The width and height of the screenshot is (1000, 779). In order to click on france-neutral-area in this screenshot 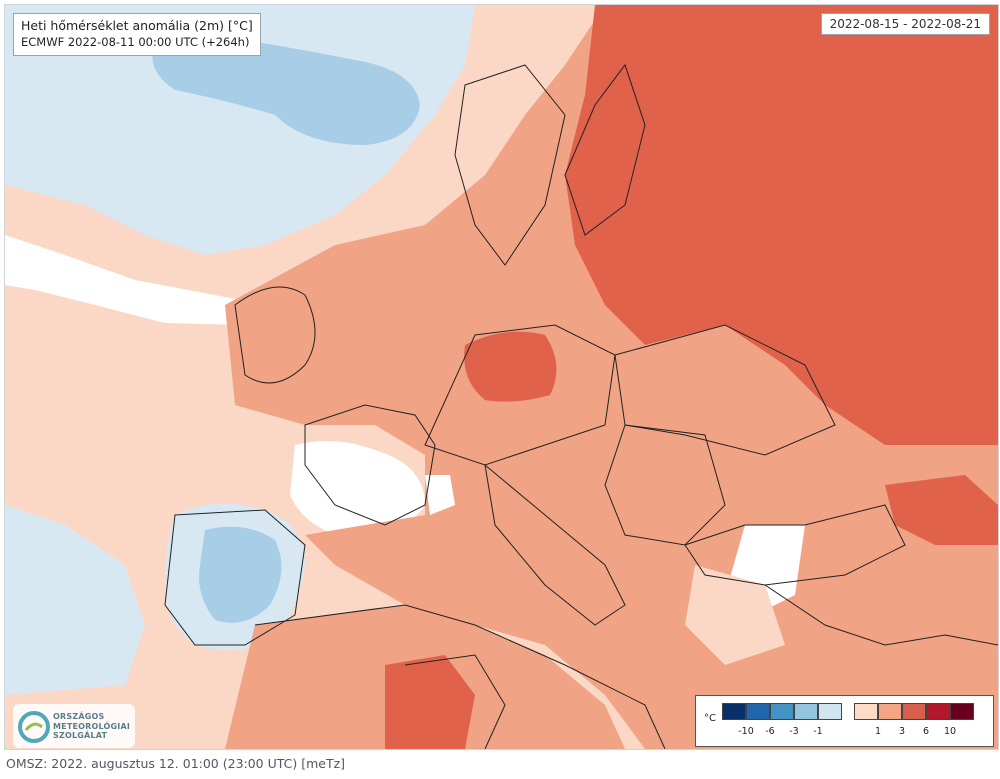, I will do `click(357, 490)`.